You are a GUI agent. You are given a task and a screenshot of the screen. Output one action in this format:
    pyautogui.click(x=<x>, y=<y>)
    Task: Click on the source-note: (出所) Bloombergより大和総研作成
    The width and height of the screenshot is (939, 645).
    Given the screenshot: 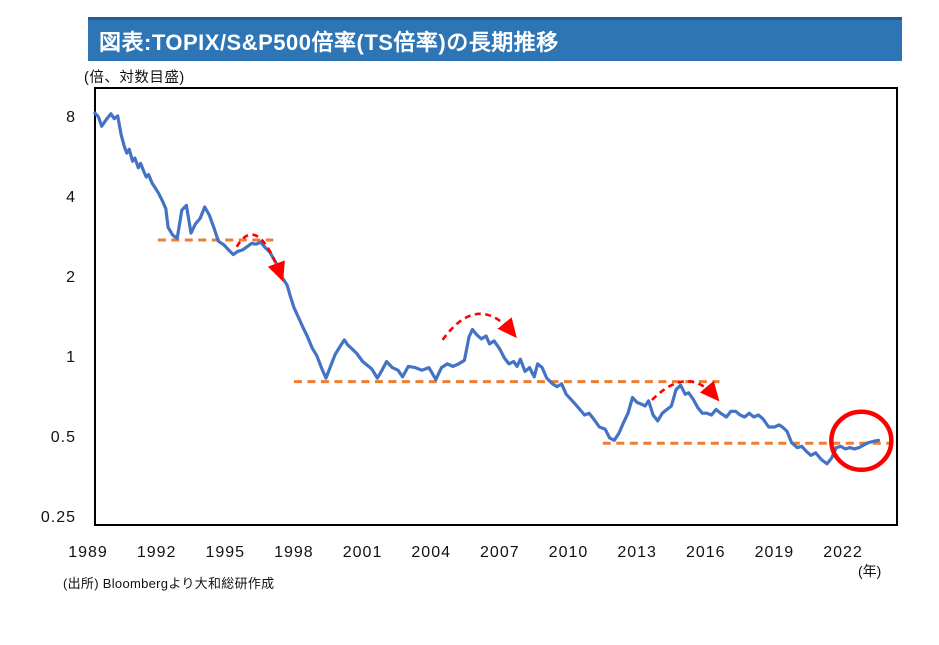 What is the action you would take?
    pyautogui.click(x=169, y=583)
    